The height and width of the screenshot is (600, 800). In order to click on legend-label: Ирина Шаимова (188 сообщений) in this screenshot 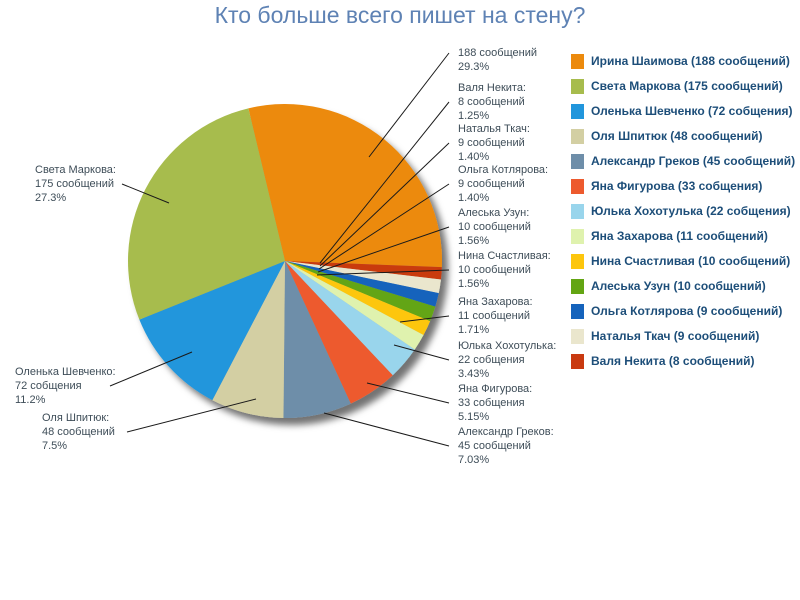, I will do `click(690, 61)`.